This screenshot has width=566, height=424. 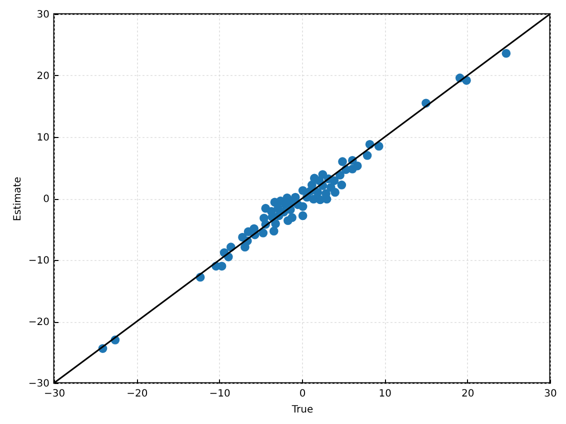 I want to click on y-tick-label: −10, so click(x=39, y=261).